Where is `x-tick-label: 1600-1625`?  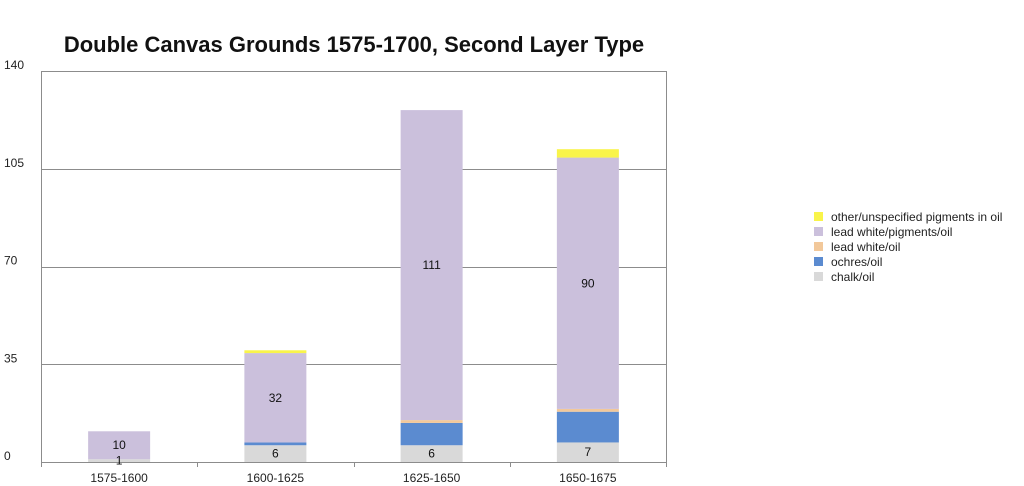 x-tick-label: 1600-1625 is located at coordinates (276, 478).